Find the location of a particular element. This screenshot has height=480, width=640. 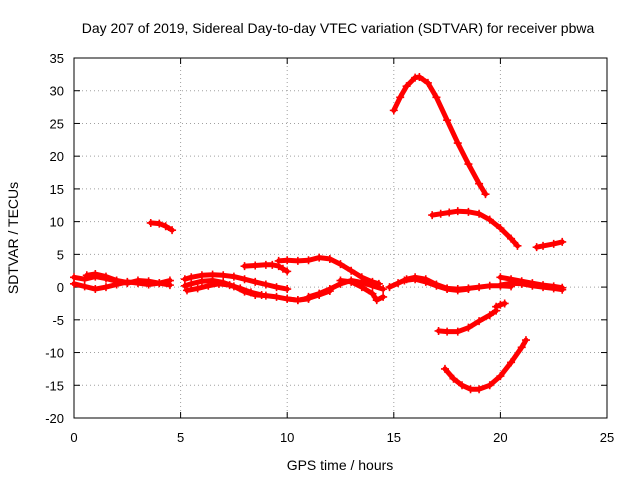

y-tick-label: 25 is located at coordinates (57, 123).